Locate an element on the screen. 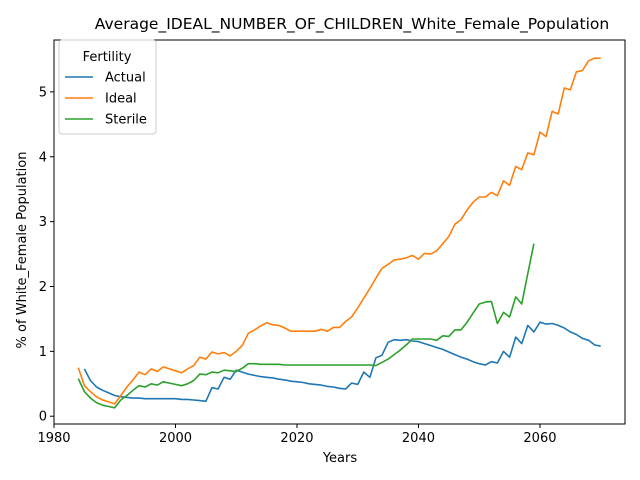 This screenshot has height=480, width=640. y-tick-label: 0 is located at coordinates (43, 417).